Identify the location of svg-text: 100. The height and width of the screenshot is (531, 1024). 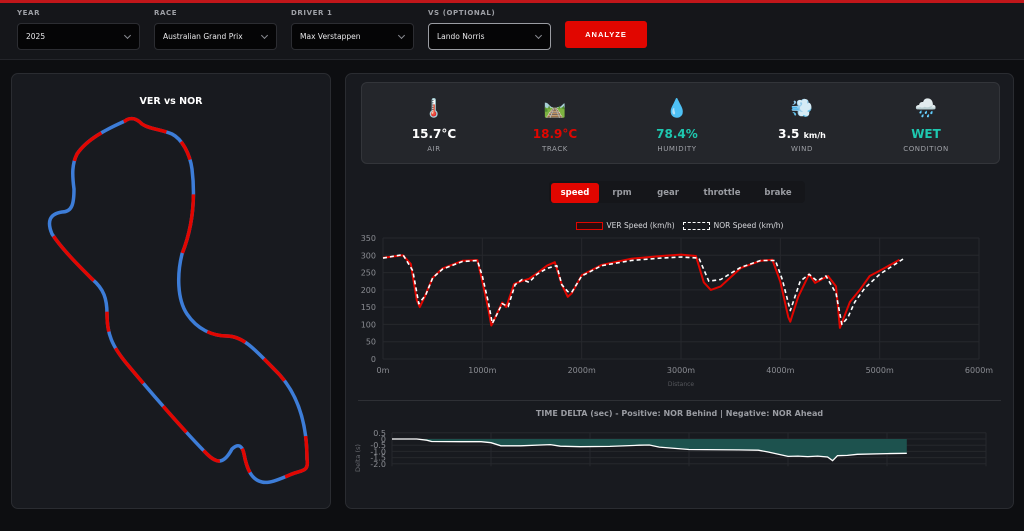
(368, 324).